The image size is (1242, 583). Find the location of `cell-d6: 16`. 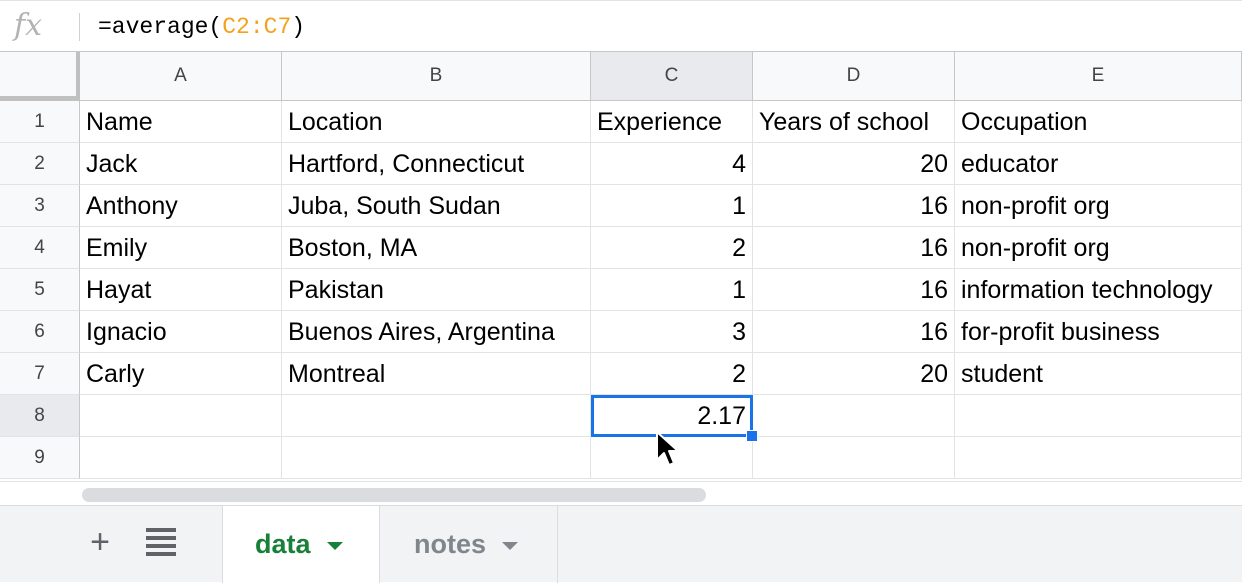

cell-d6: 16 is located at coordinates (854, 332).